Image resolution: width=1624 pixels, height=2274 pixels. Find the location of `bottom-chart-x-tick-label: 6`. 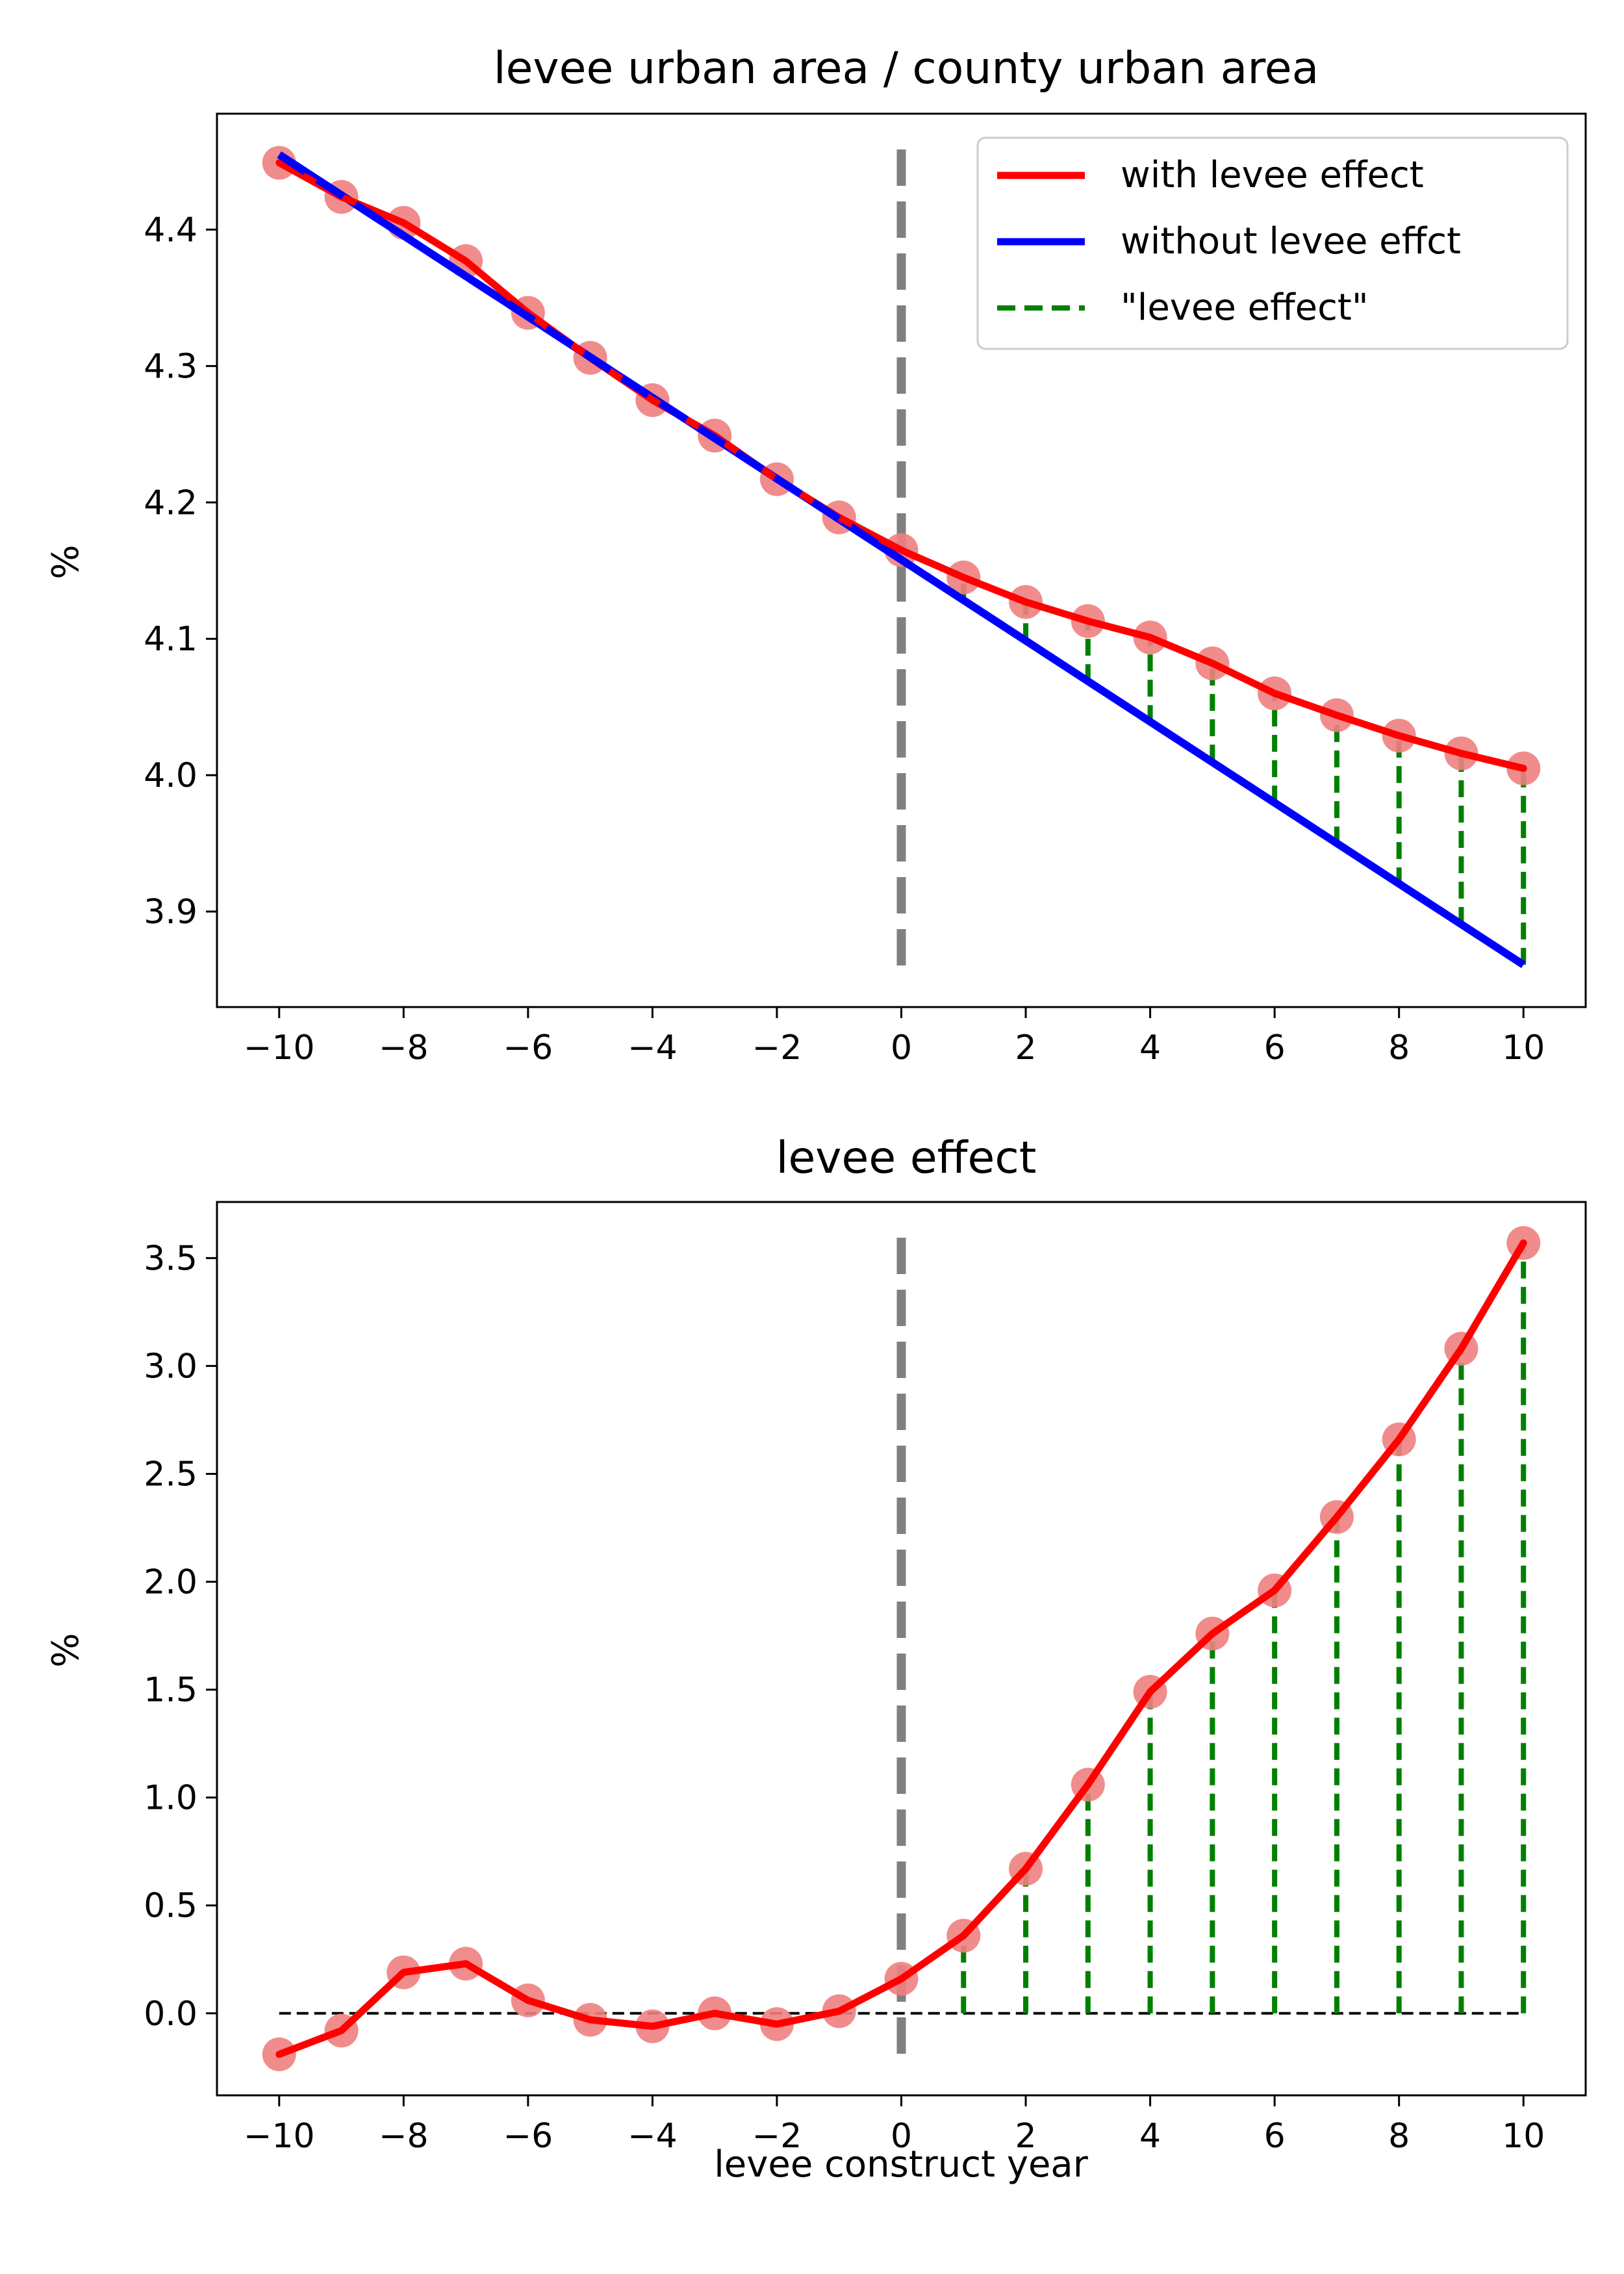

bottom-chart-x-tick-label: 6 is located at coordinates (1275, 2136).